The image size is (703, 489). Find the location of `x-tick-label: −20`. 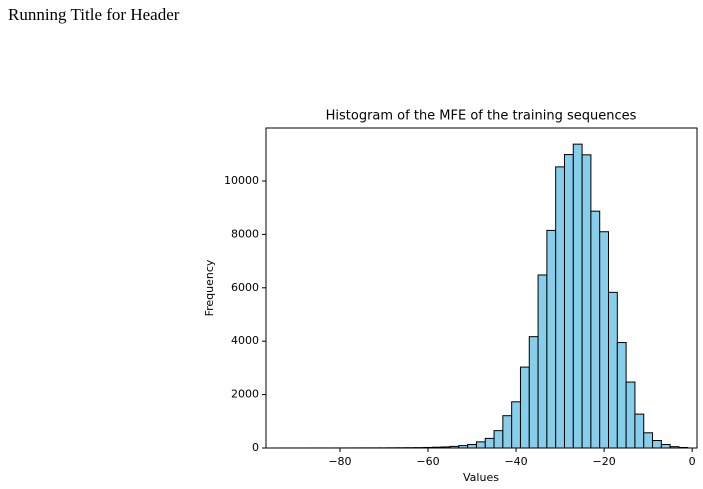

x-tick-label: −20 is located at coordinates (603, 461).